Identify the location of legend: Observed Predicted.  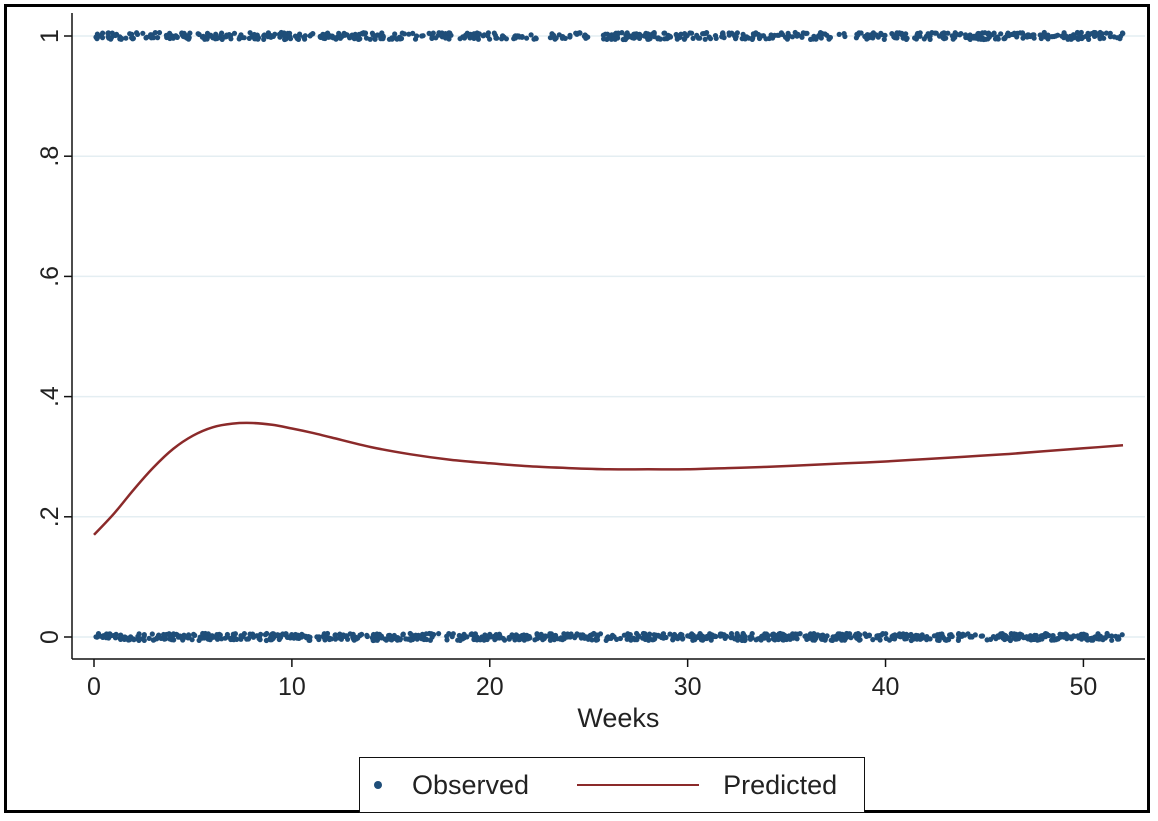
(612, 785).